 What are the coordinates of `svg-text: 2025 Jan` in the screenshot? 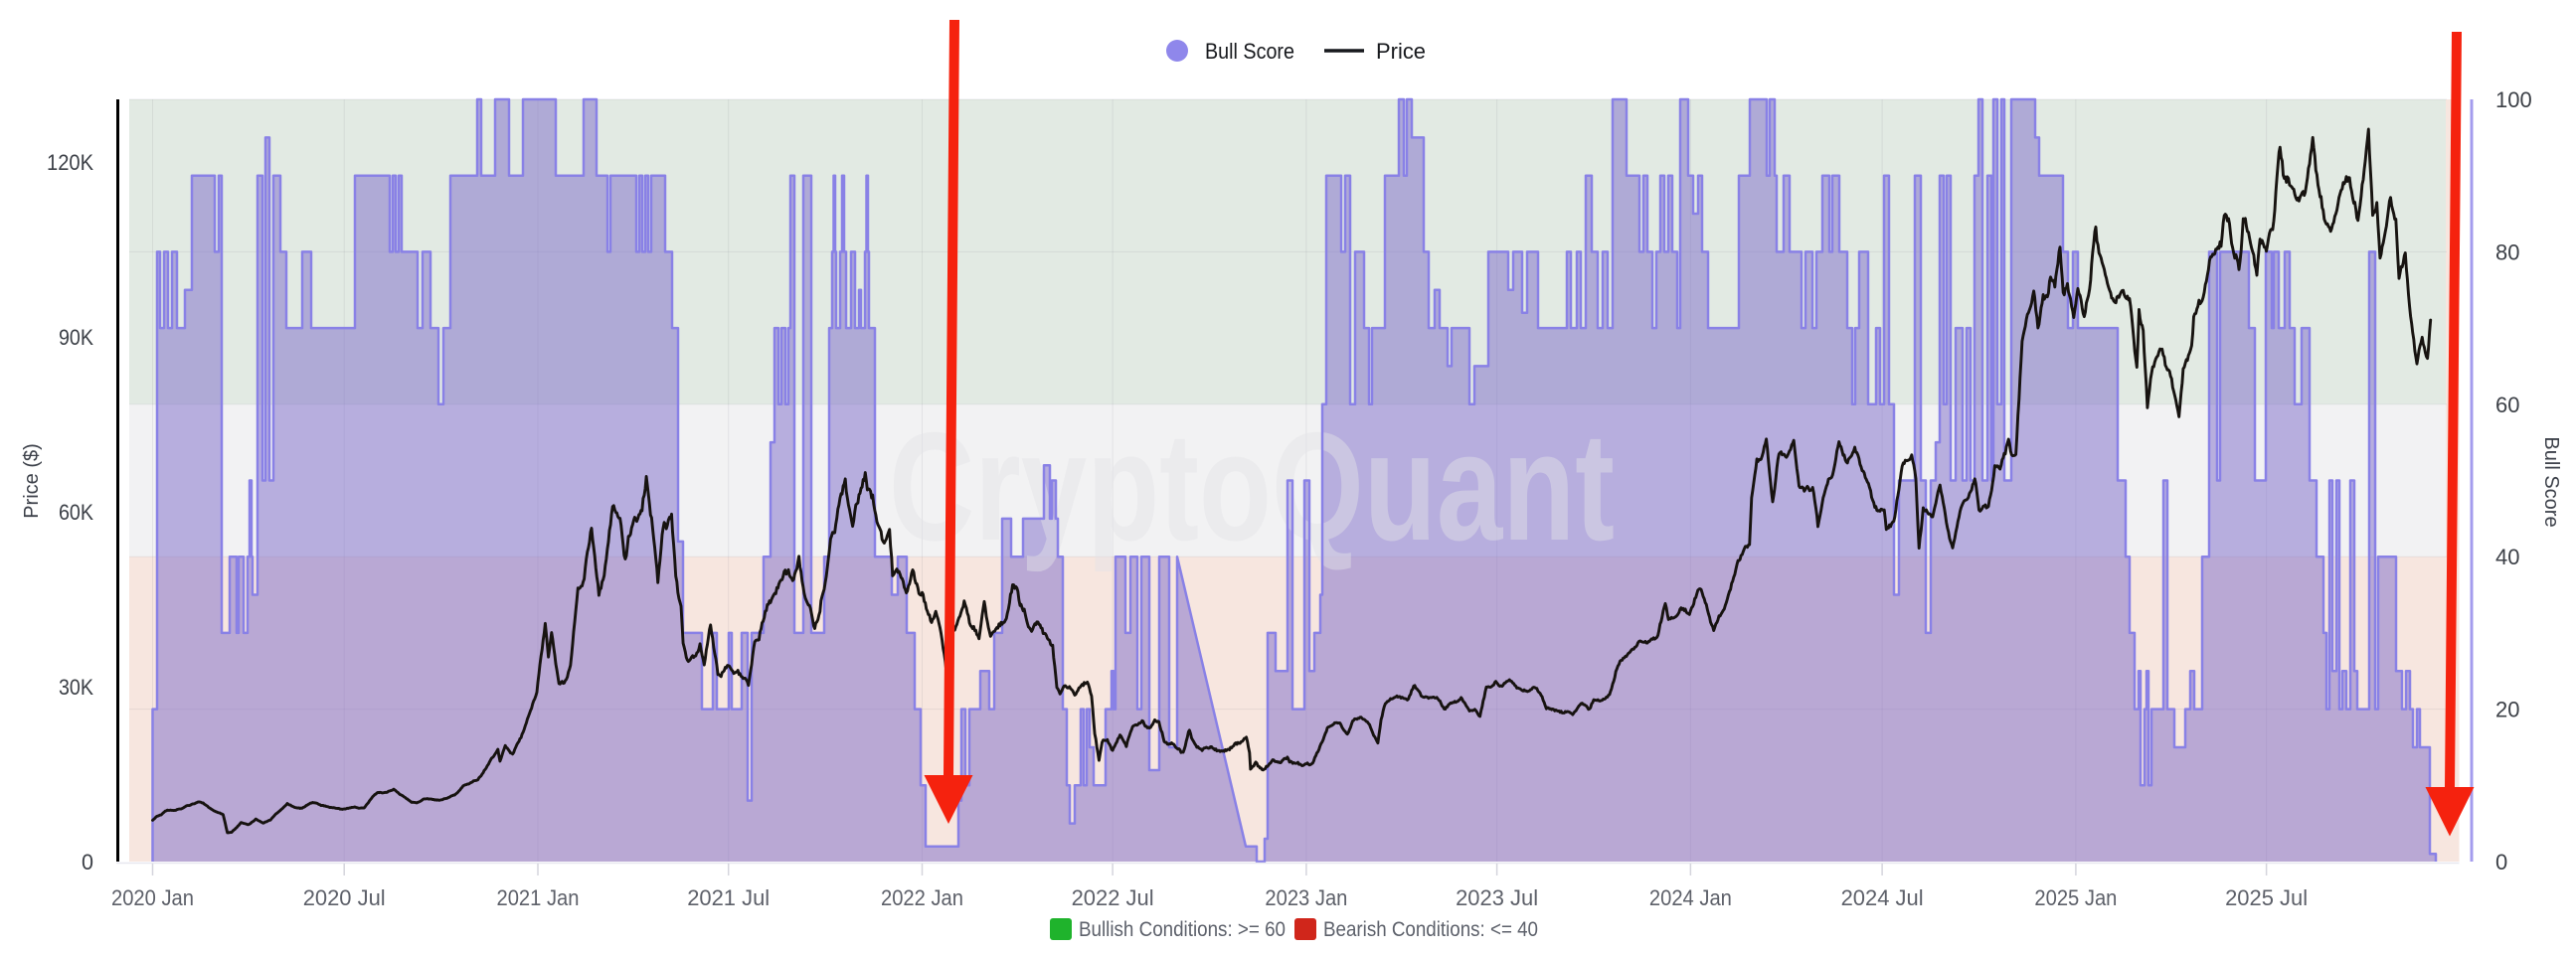 It's located at (2075, 897).